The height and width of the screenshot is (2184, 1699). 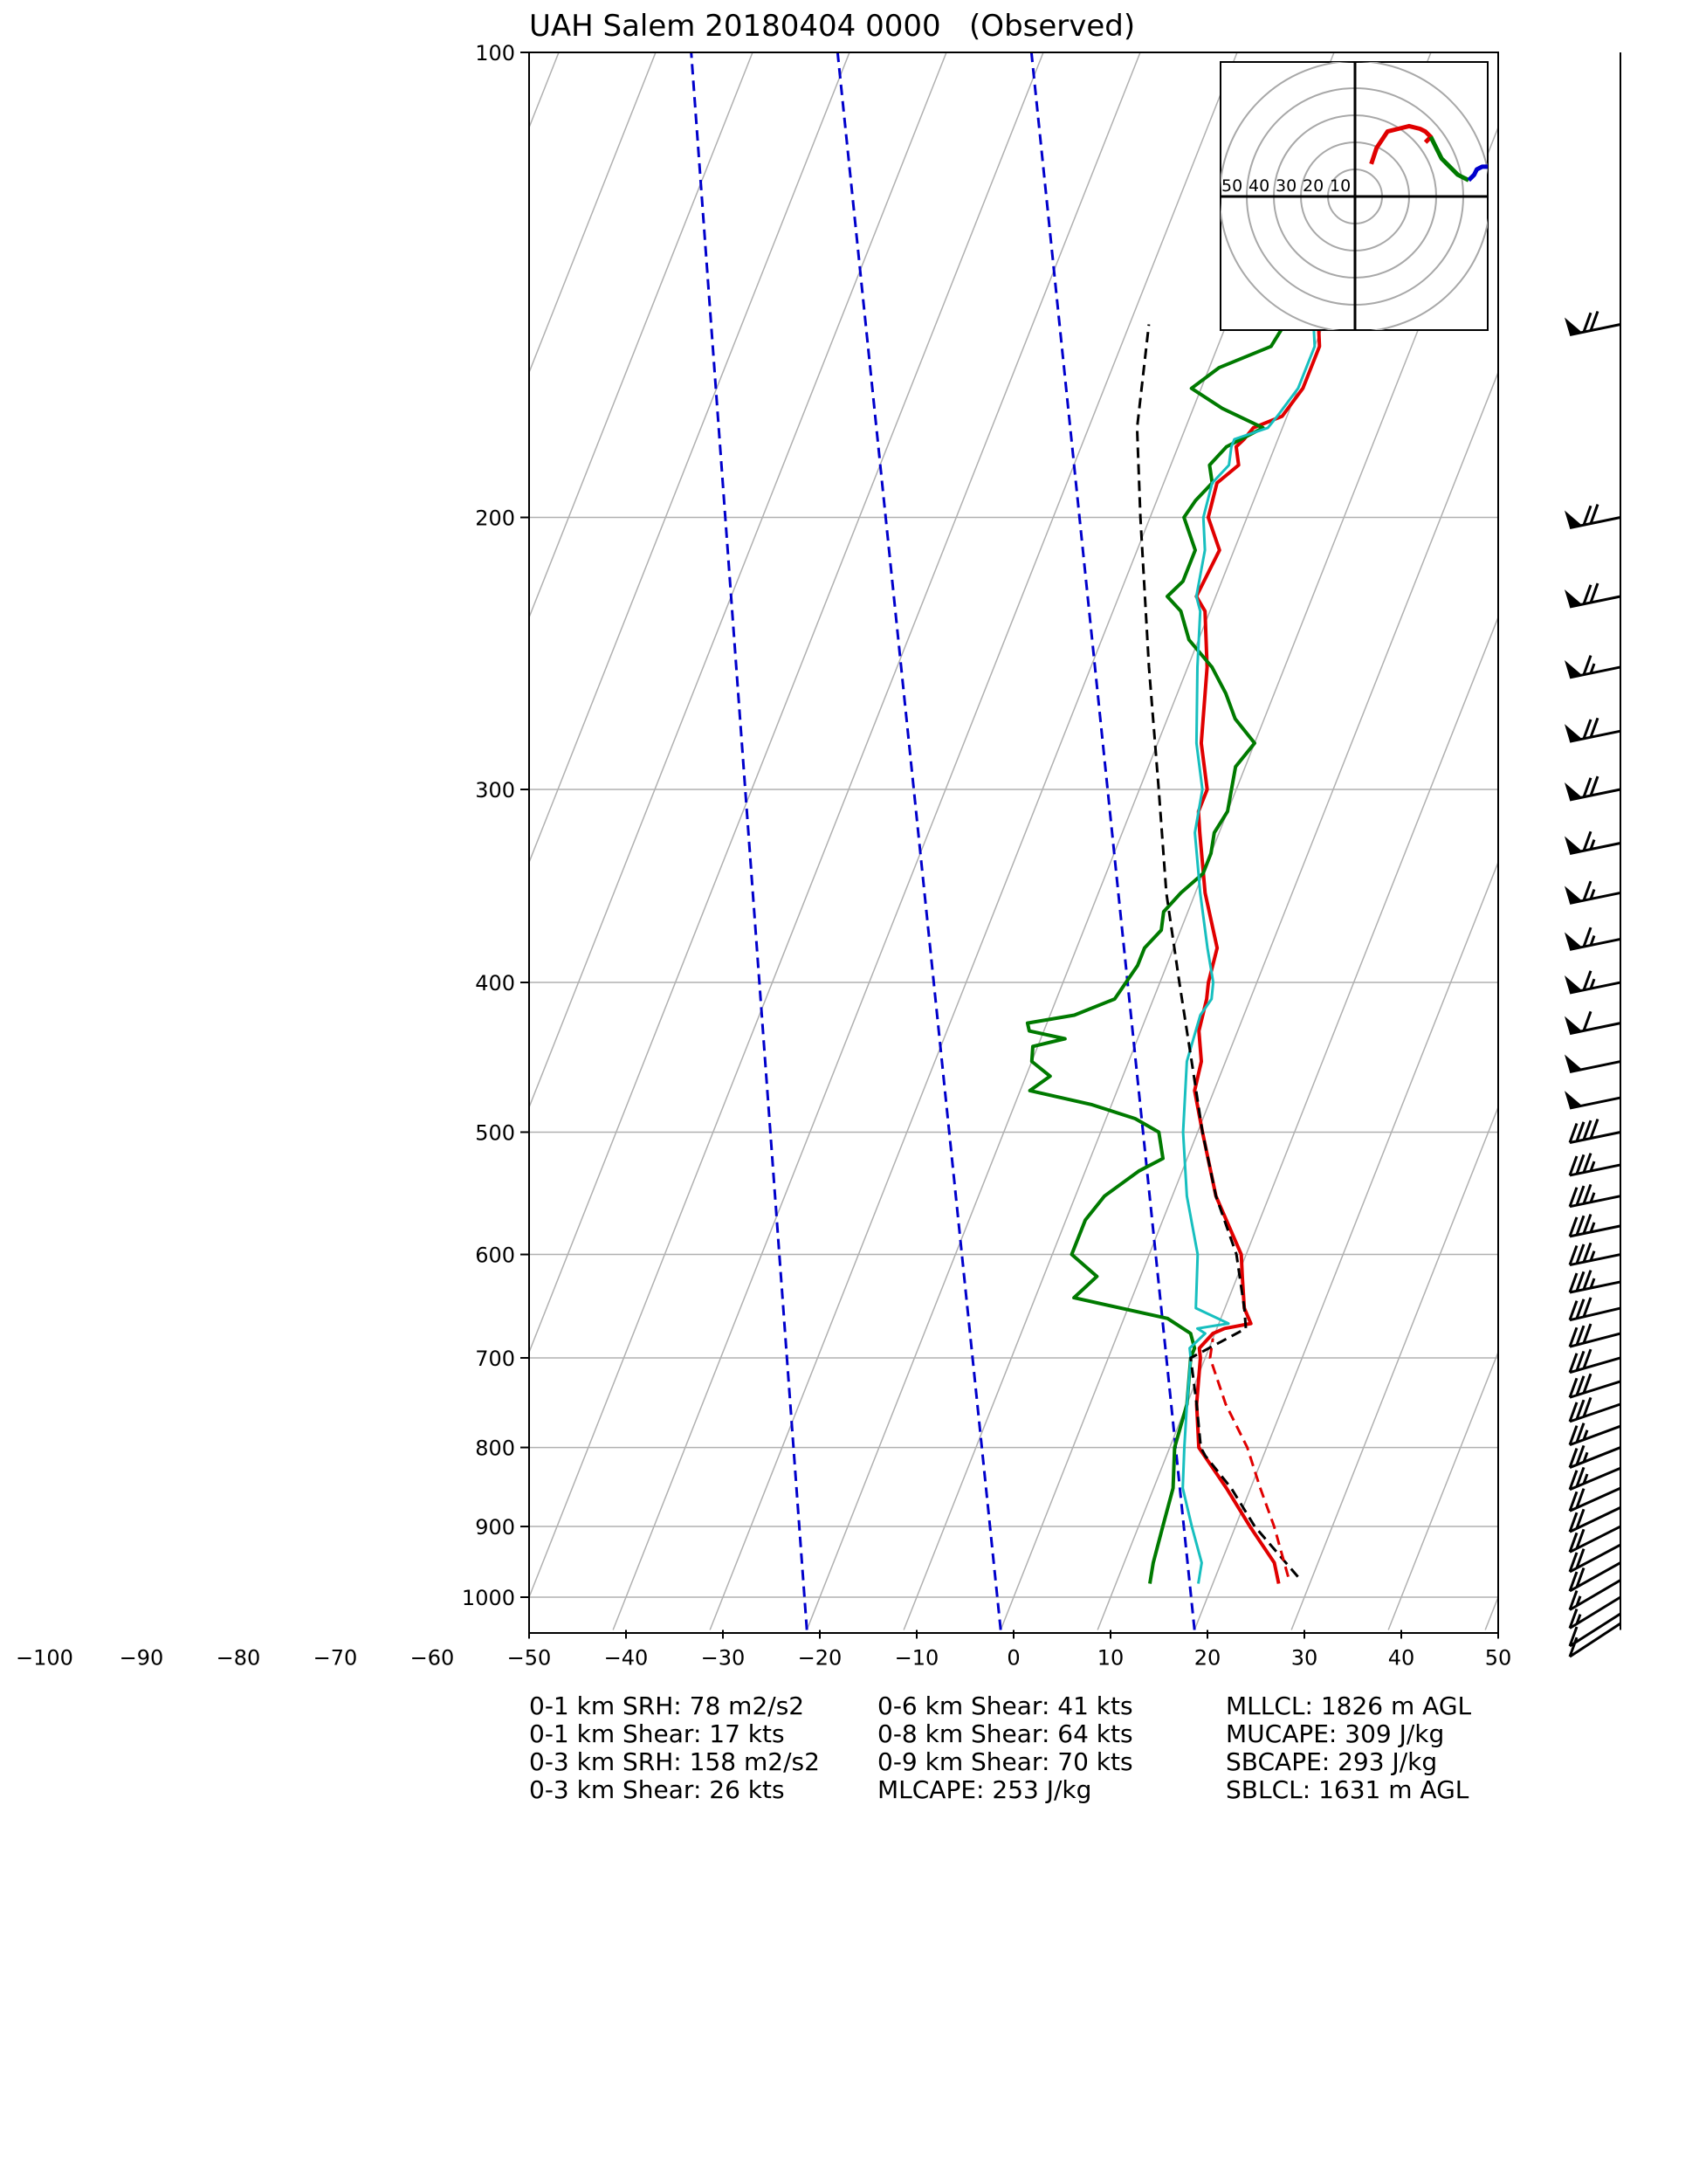 I want to click on temperature-line, so click(x=1257, y=954).